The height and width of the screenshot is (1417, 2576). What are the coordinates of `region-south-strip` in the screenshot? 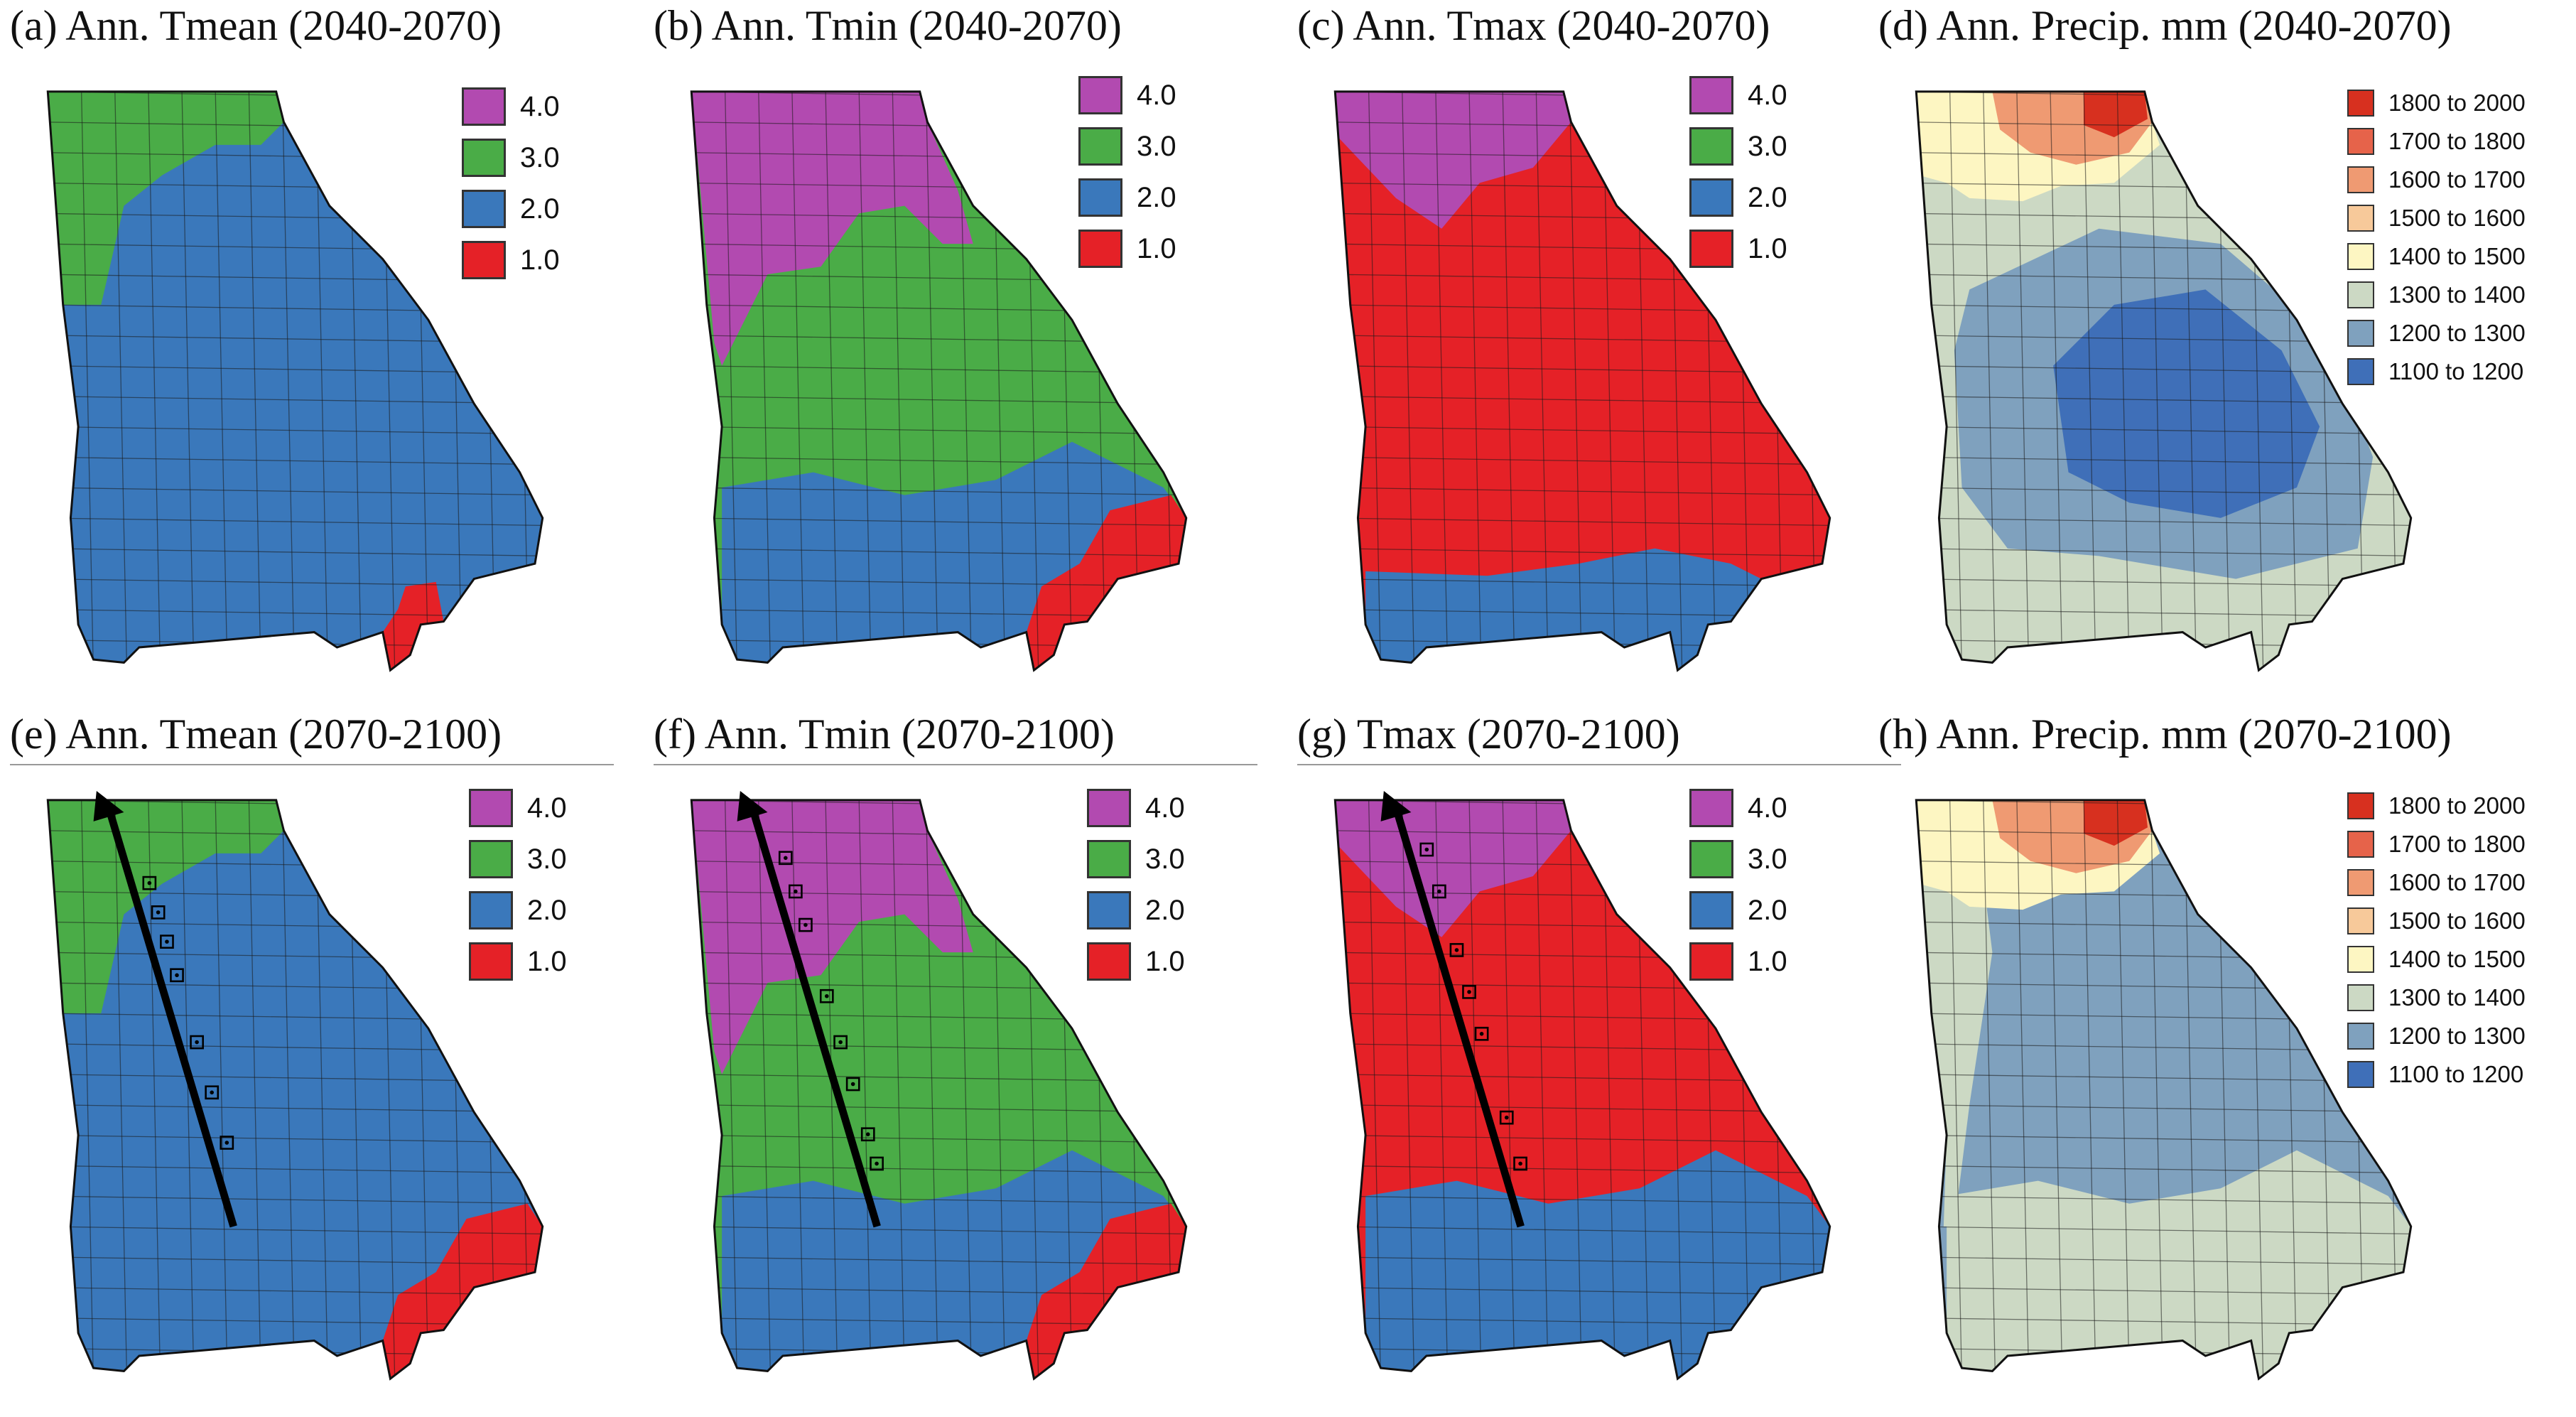 It's located at (1563, 609).